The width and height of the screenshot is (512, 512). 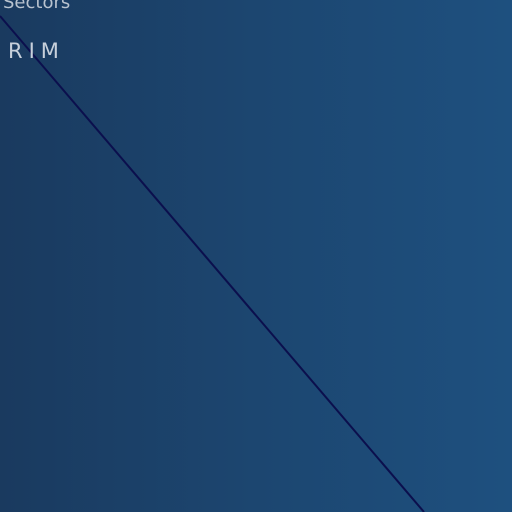 What do you see at coordinates (36, 51) in the screenshot?
I see `rim-logo-text: RIM` at bounding box center [36, 51].